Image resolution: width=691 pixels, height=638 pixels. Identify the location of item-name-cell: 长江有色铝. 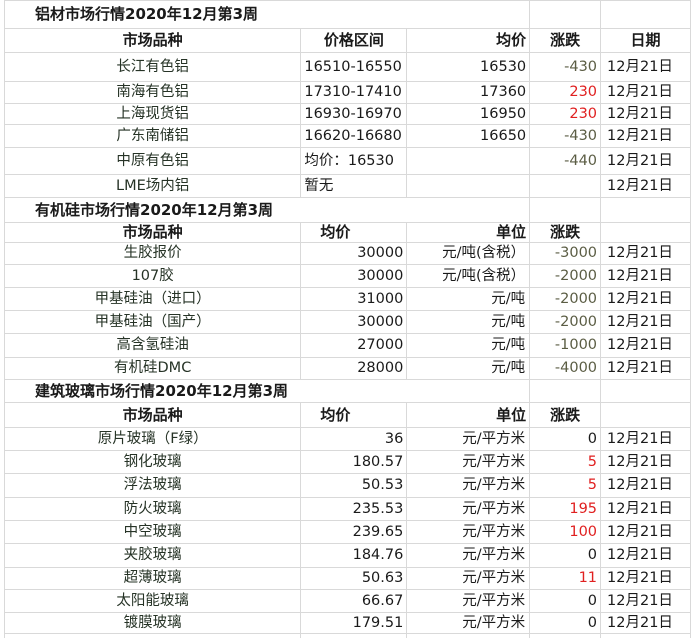
(152, 67).